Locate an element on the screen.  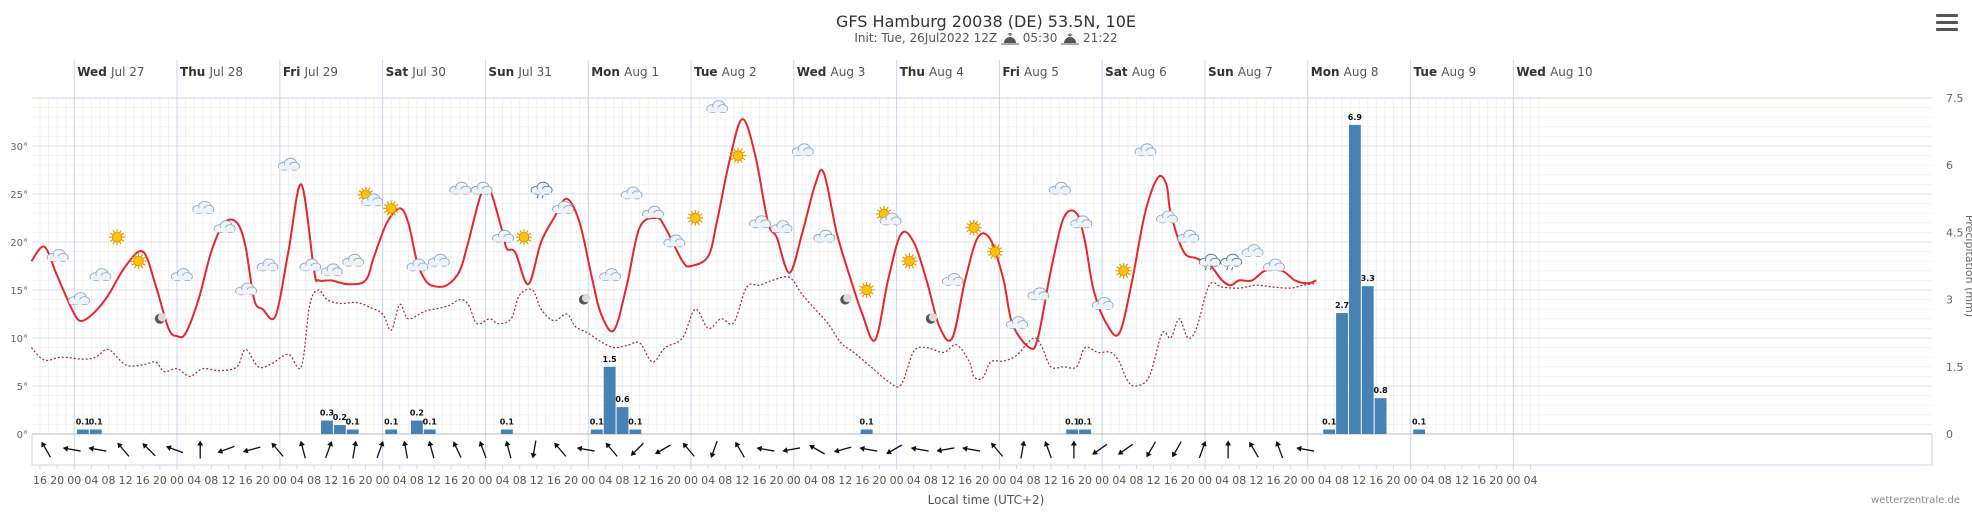
precipitation-label: 1.5 is located at coordinates (610, 359).